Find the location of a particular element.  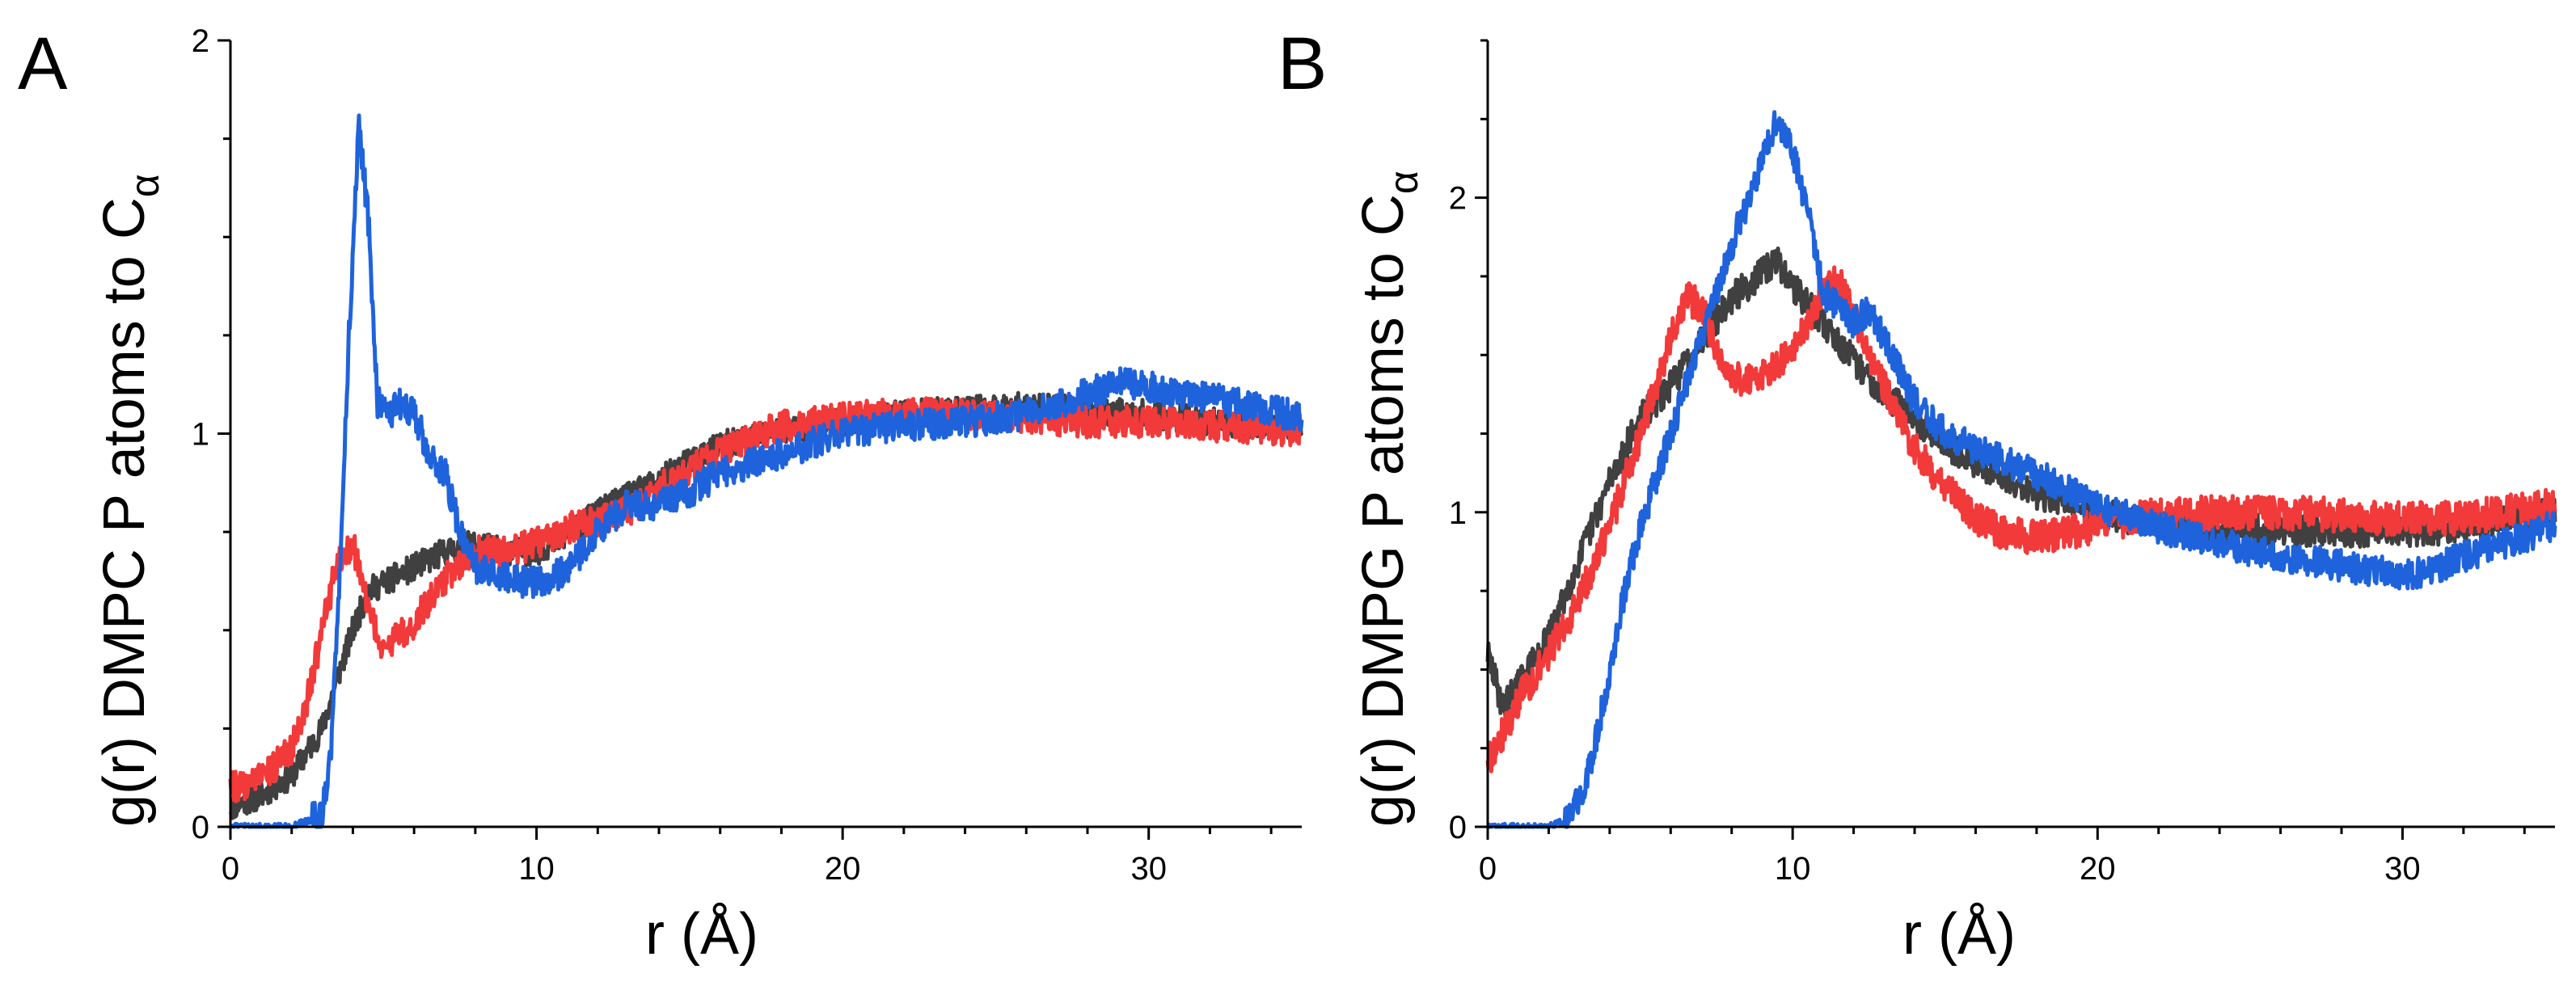

panel-a-y-tick-label: 0 is located at coordinates (200, 827).